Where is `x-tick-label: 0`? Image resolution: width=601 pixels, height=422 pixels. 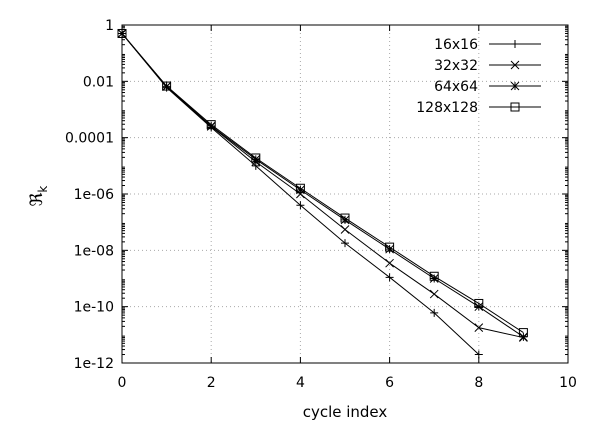
x-tick-label: 0 is located at coordinates (122, 383).